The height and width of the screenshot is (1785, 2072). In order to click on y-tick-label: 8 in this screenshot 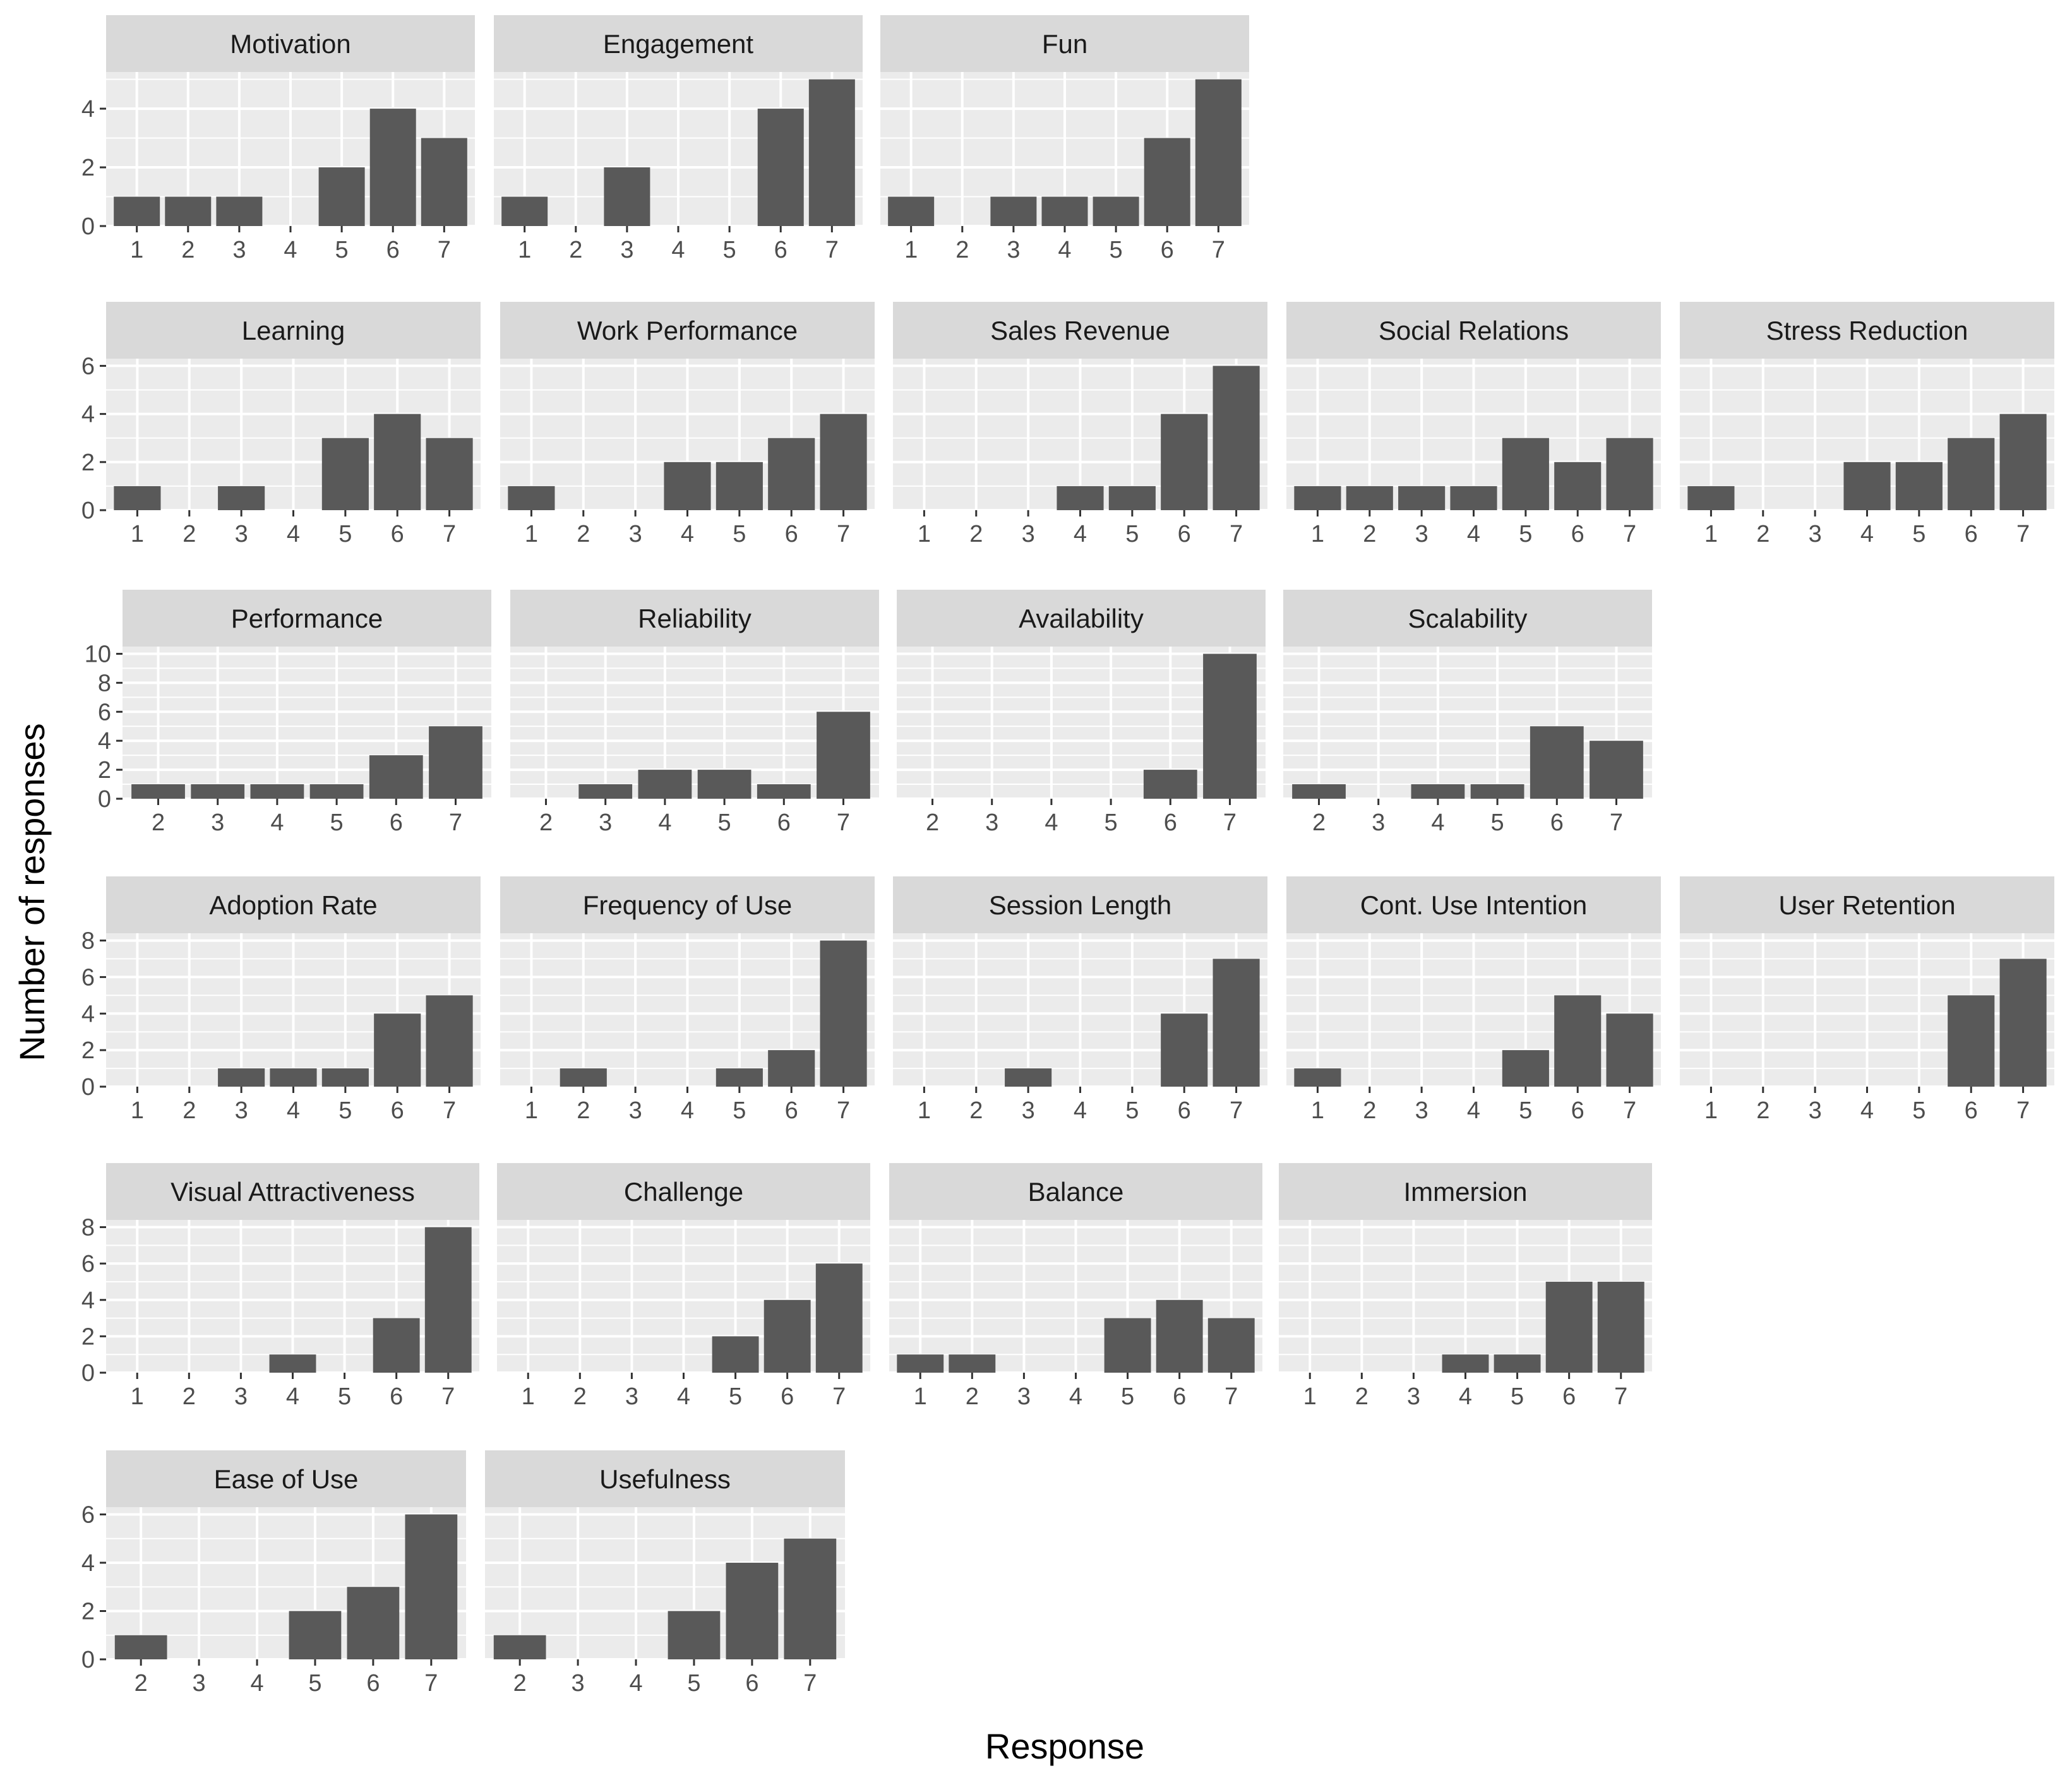, I will do `click(88, 1228)`.